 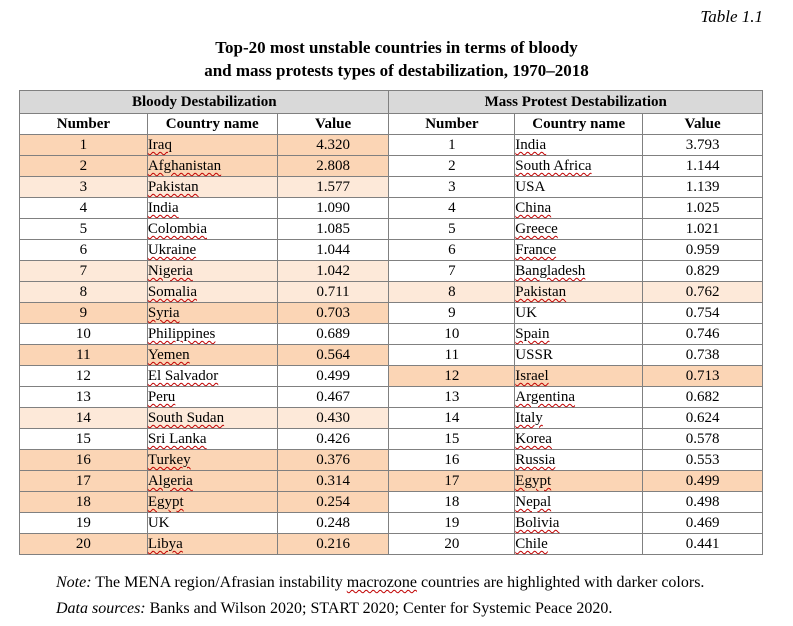 What do you see at coordinates (212, 271) in the screenshot?
I see `bloody-country-cell: Nigeria` at bounding box center [212, 271].